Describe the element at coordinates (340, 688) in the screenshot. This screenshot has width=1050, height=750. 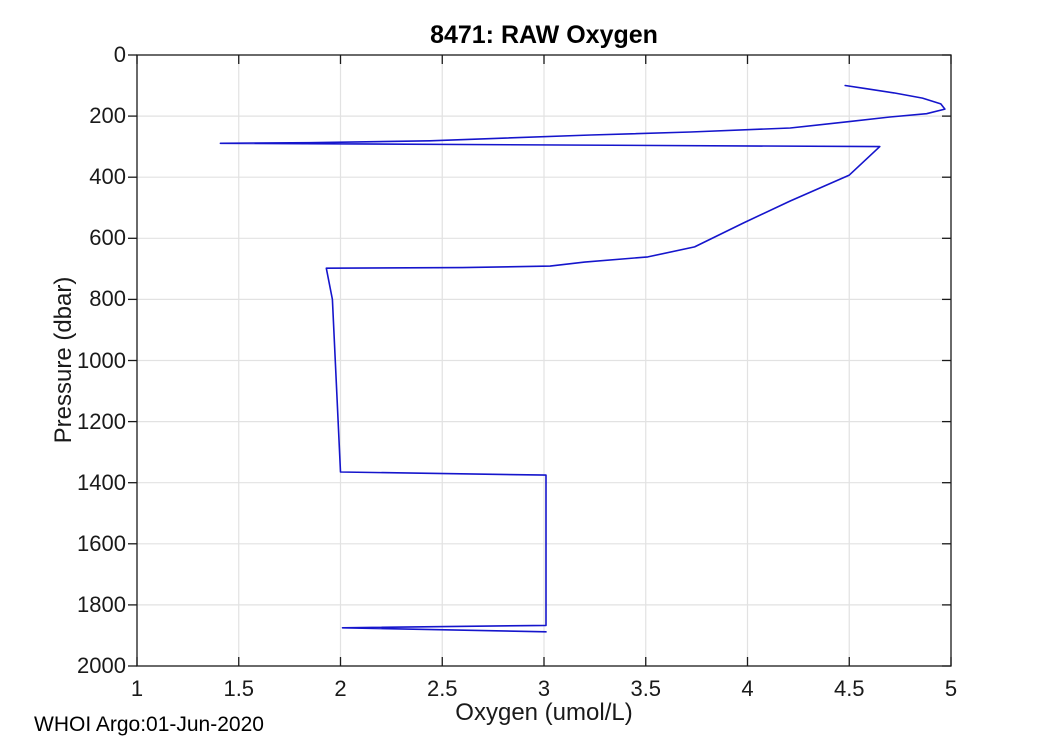
I see `x-tick-label: 2` at that location.